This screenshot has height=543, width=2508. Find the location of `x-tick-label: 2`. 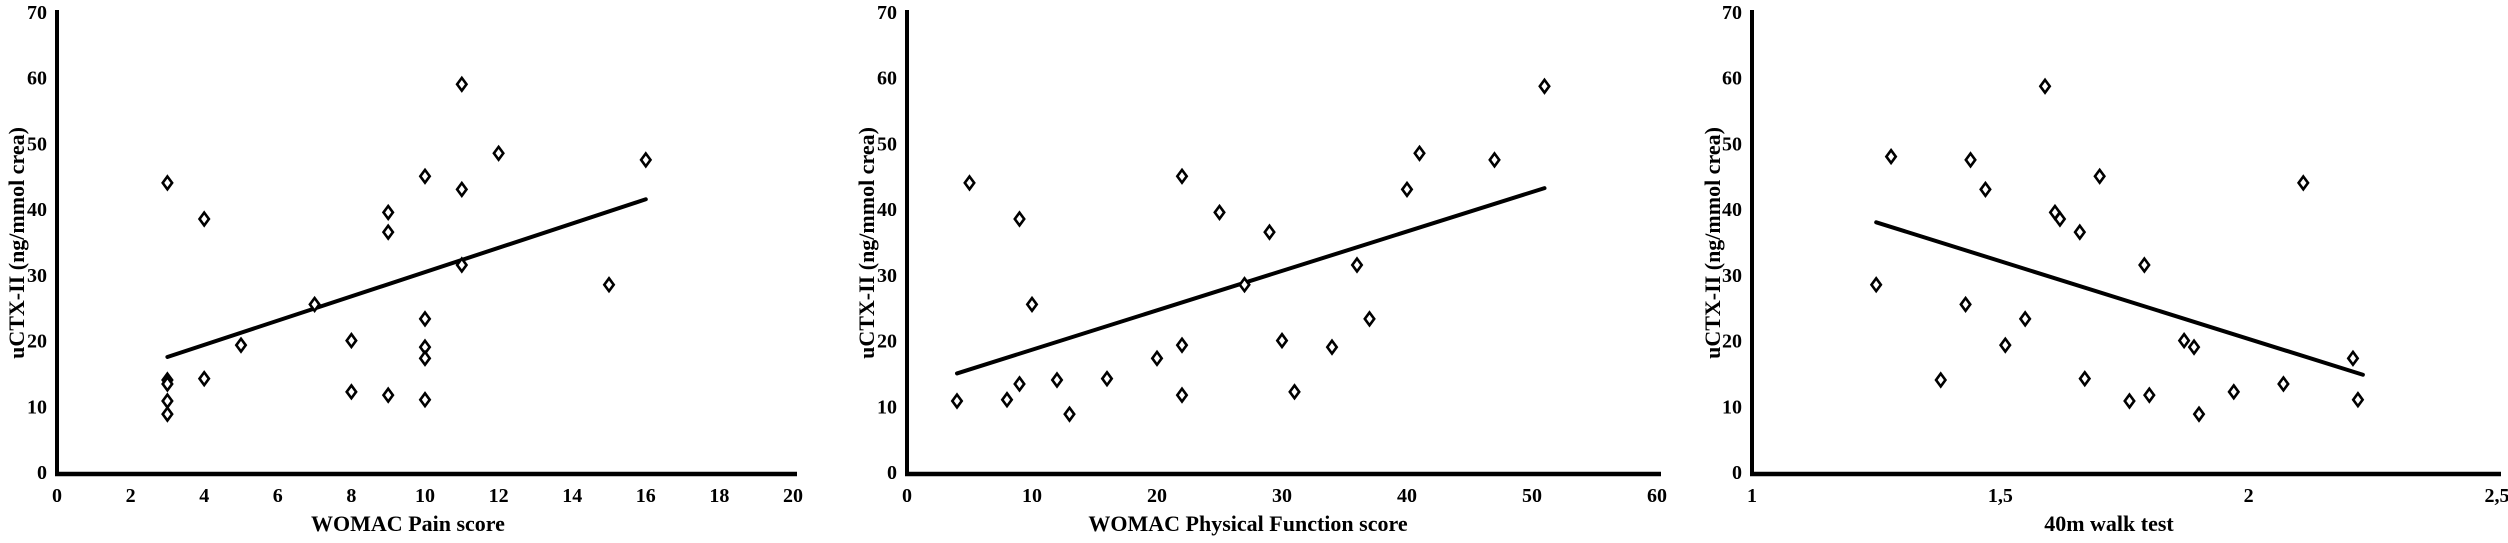

x-tick-label: 2 is located at coordinates (131, 496).